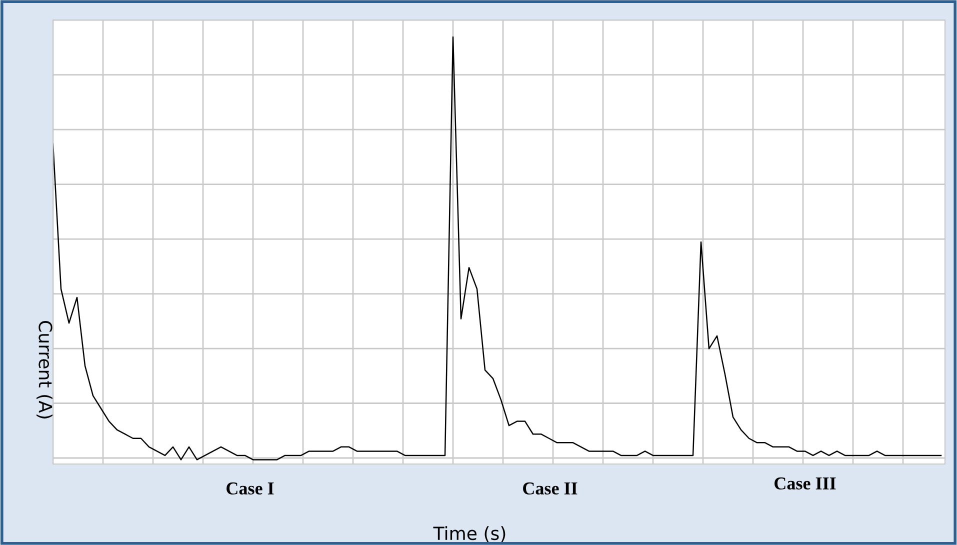  I want to click on x-axis-title: Time (s), so click(469, 534).